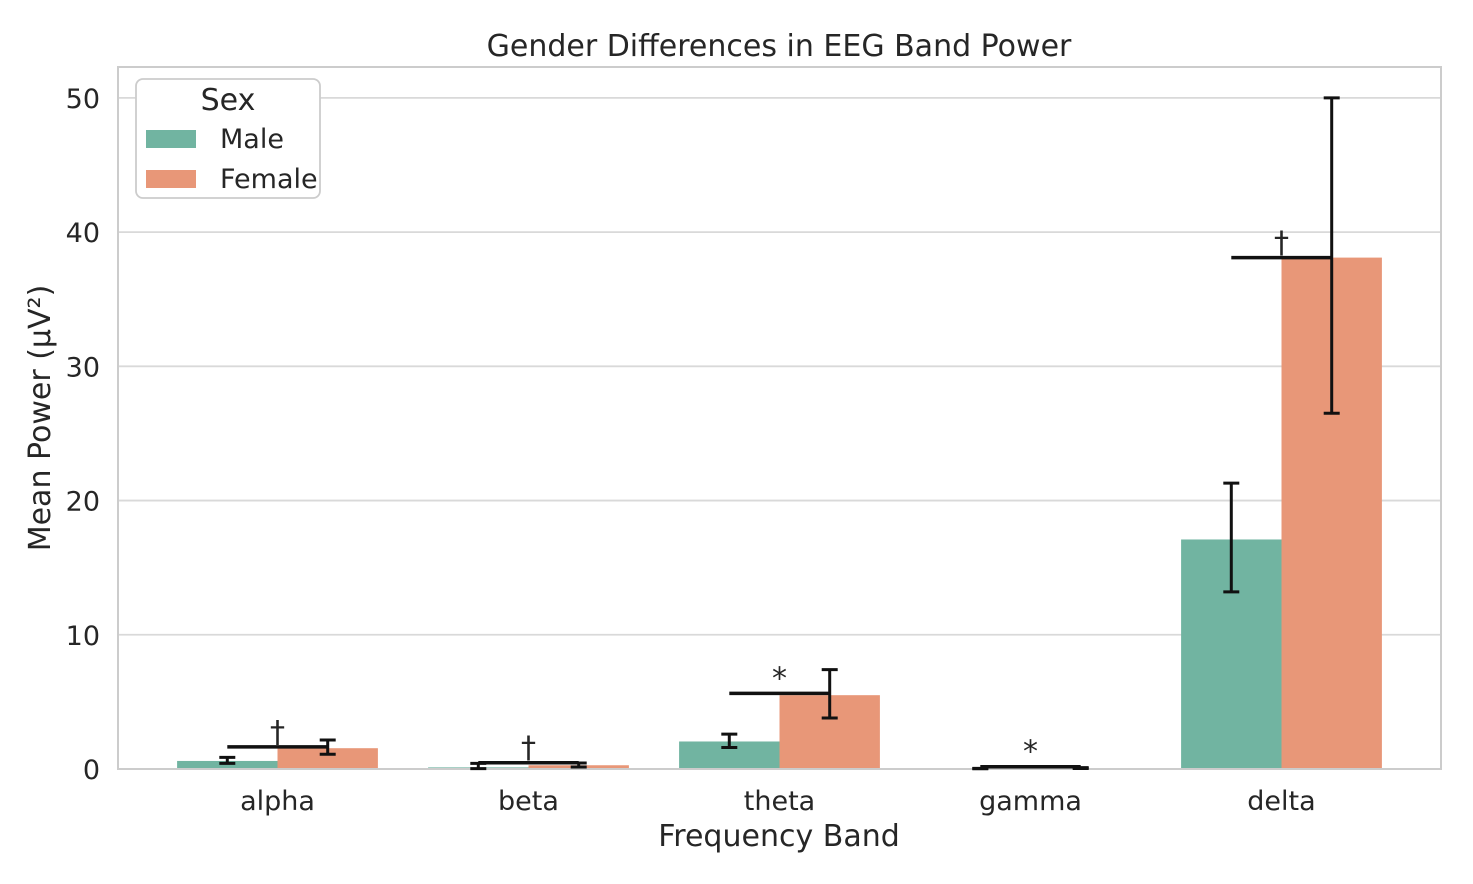 The image size is (1473, 884). I want to click on legend-box, so click(228, 138).